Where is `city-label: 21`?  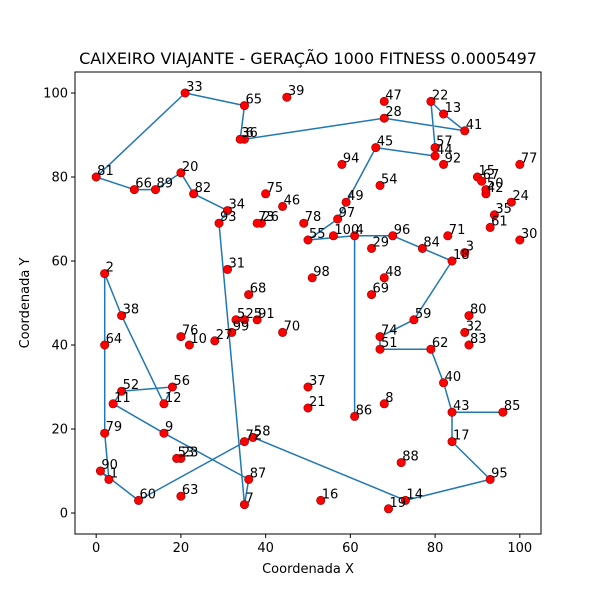
city-label: 21 is located at coordinates (317, 402).